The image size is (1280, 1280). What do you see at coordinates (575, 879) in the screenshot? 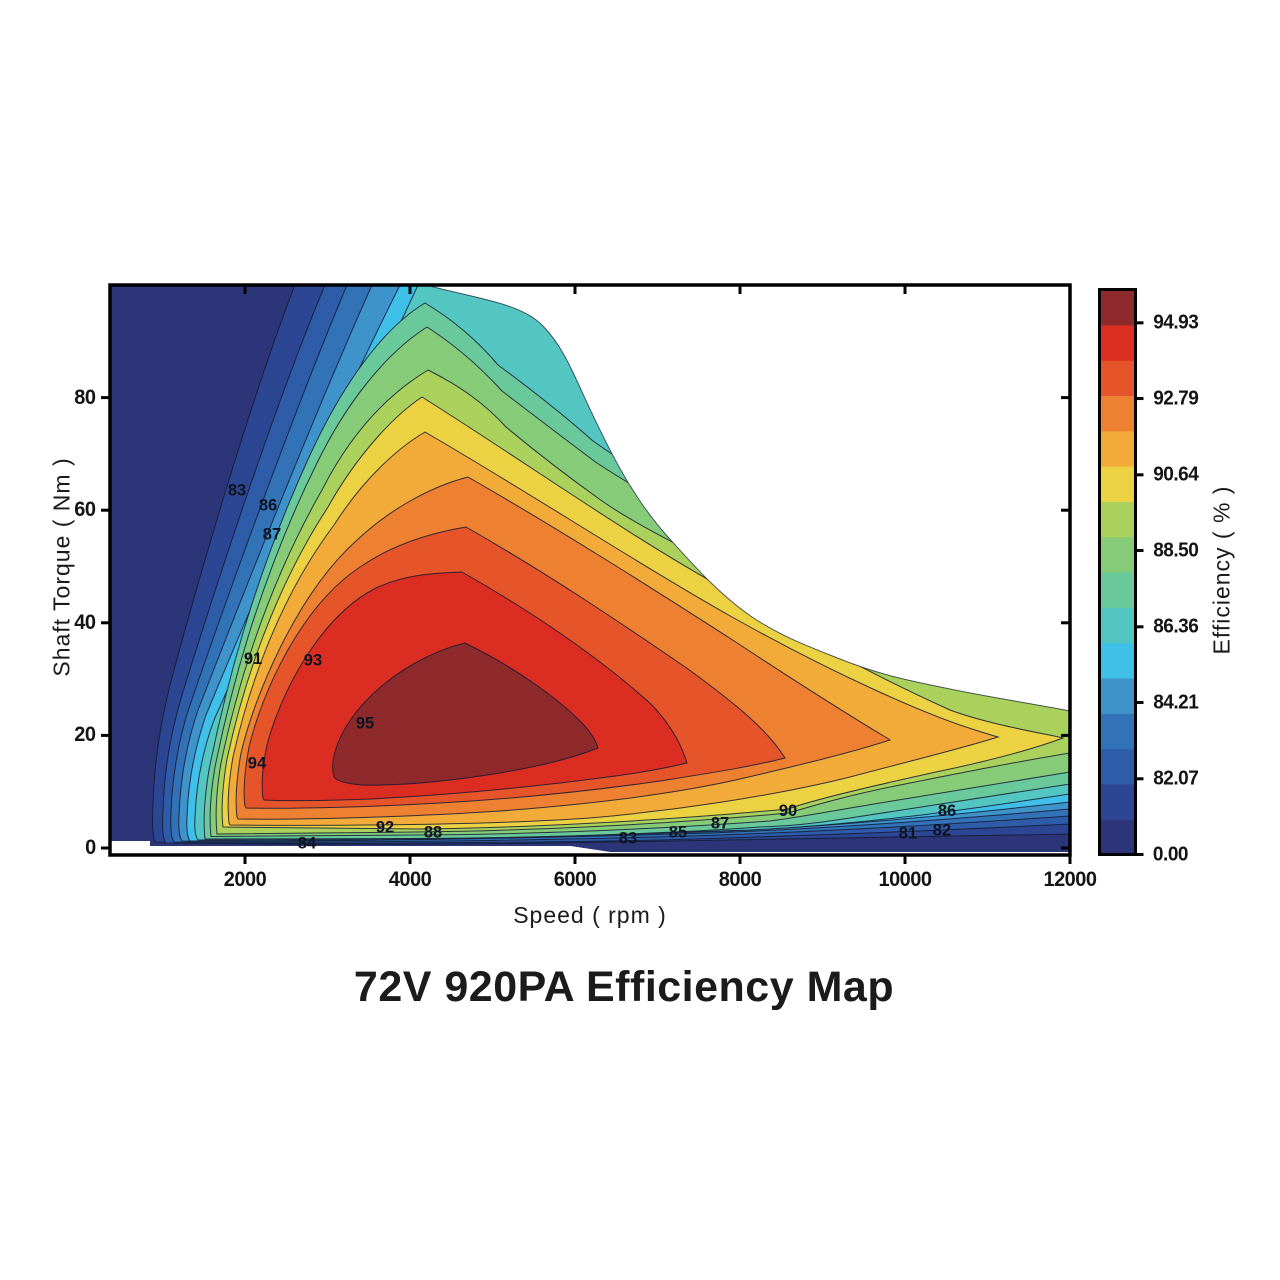
I see `x-tick-label-6000: 6000` at bounding box center [575, 879].